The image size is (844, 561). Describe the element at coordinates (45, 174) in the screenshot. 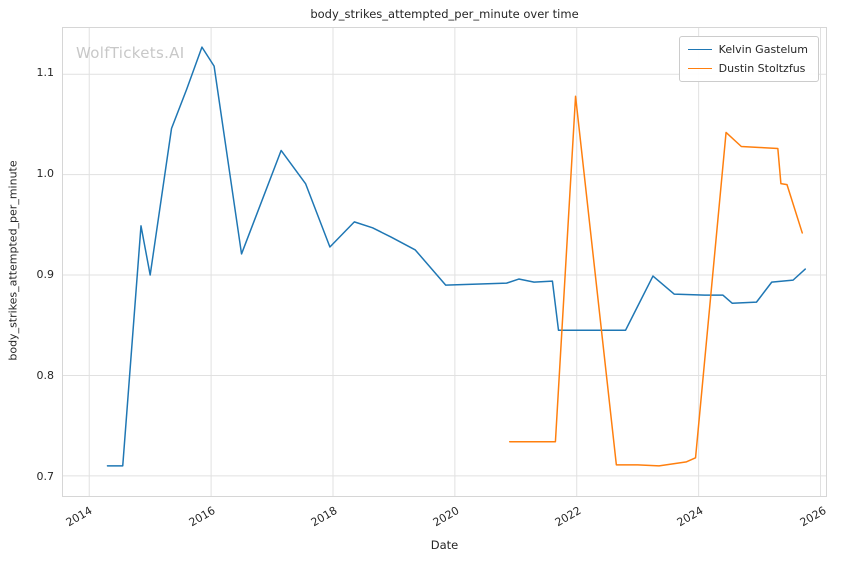

I see `y-tick-label: 1.0` at that location.